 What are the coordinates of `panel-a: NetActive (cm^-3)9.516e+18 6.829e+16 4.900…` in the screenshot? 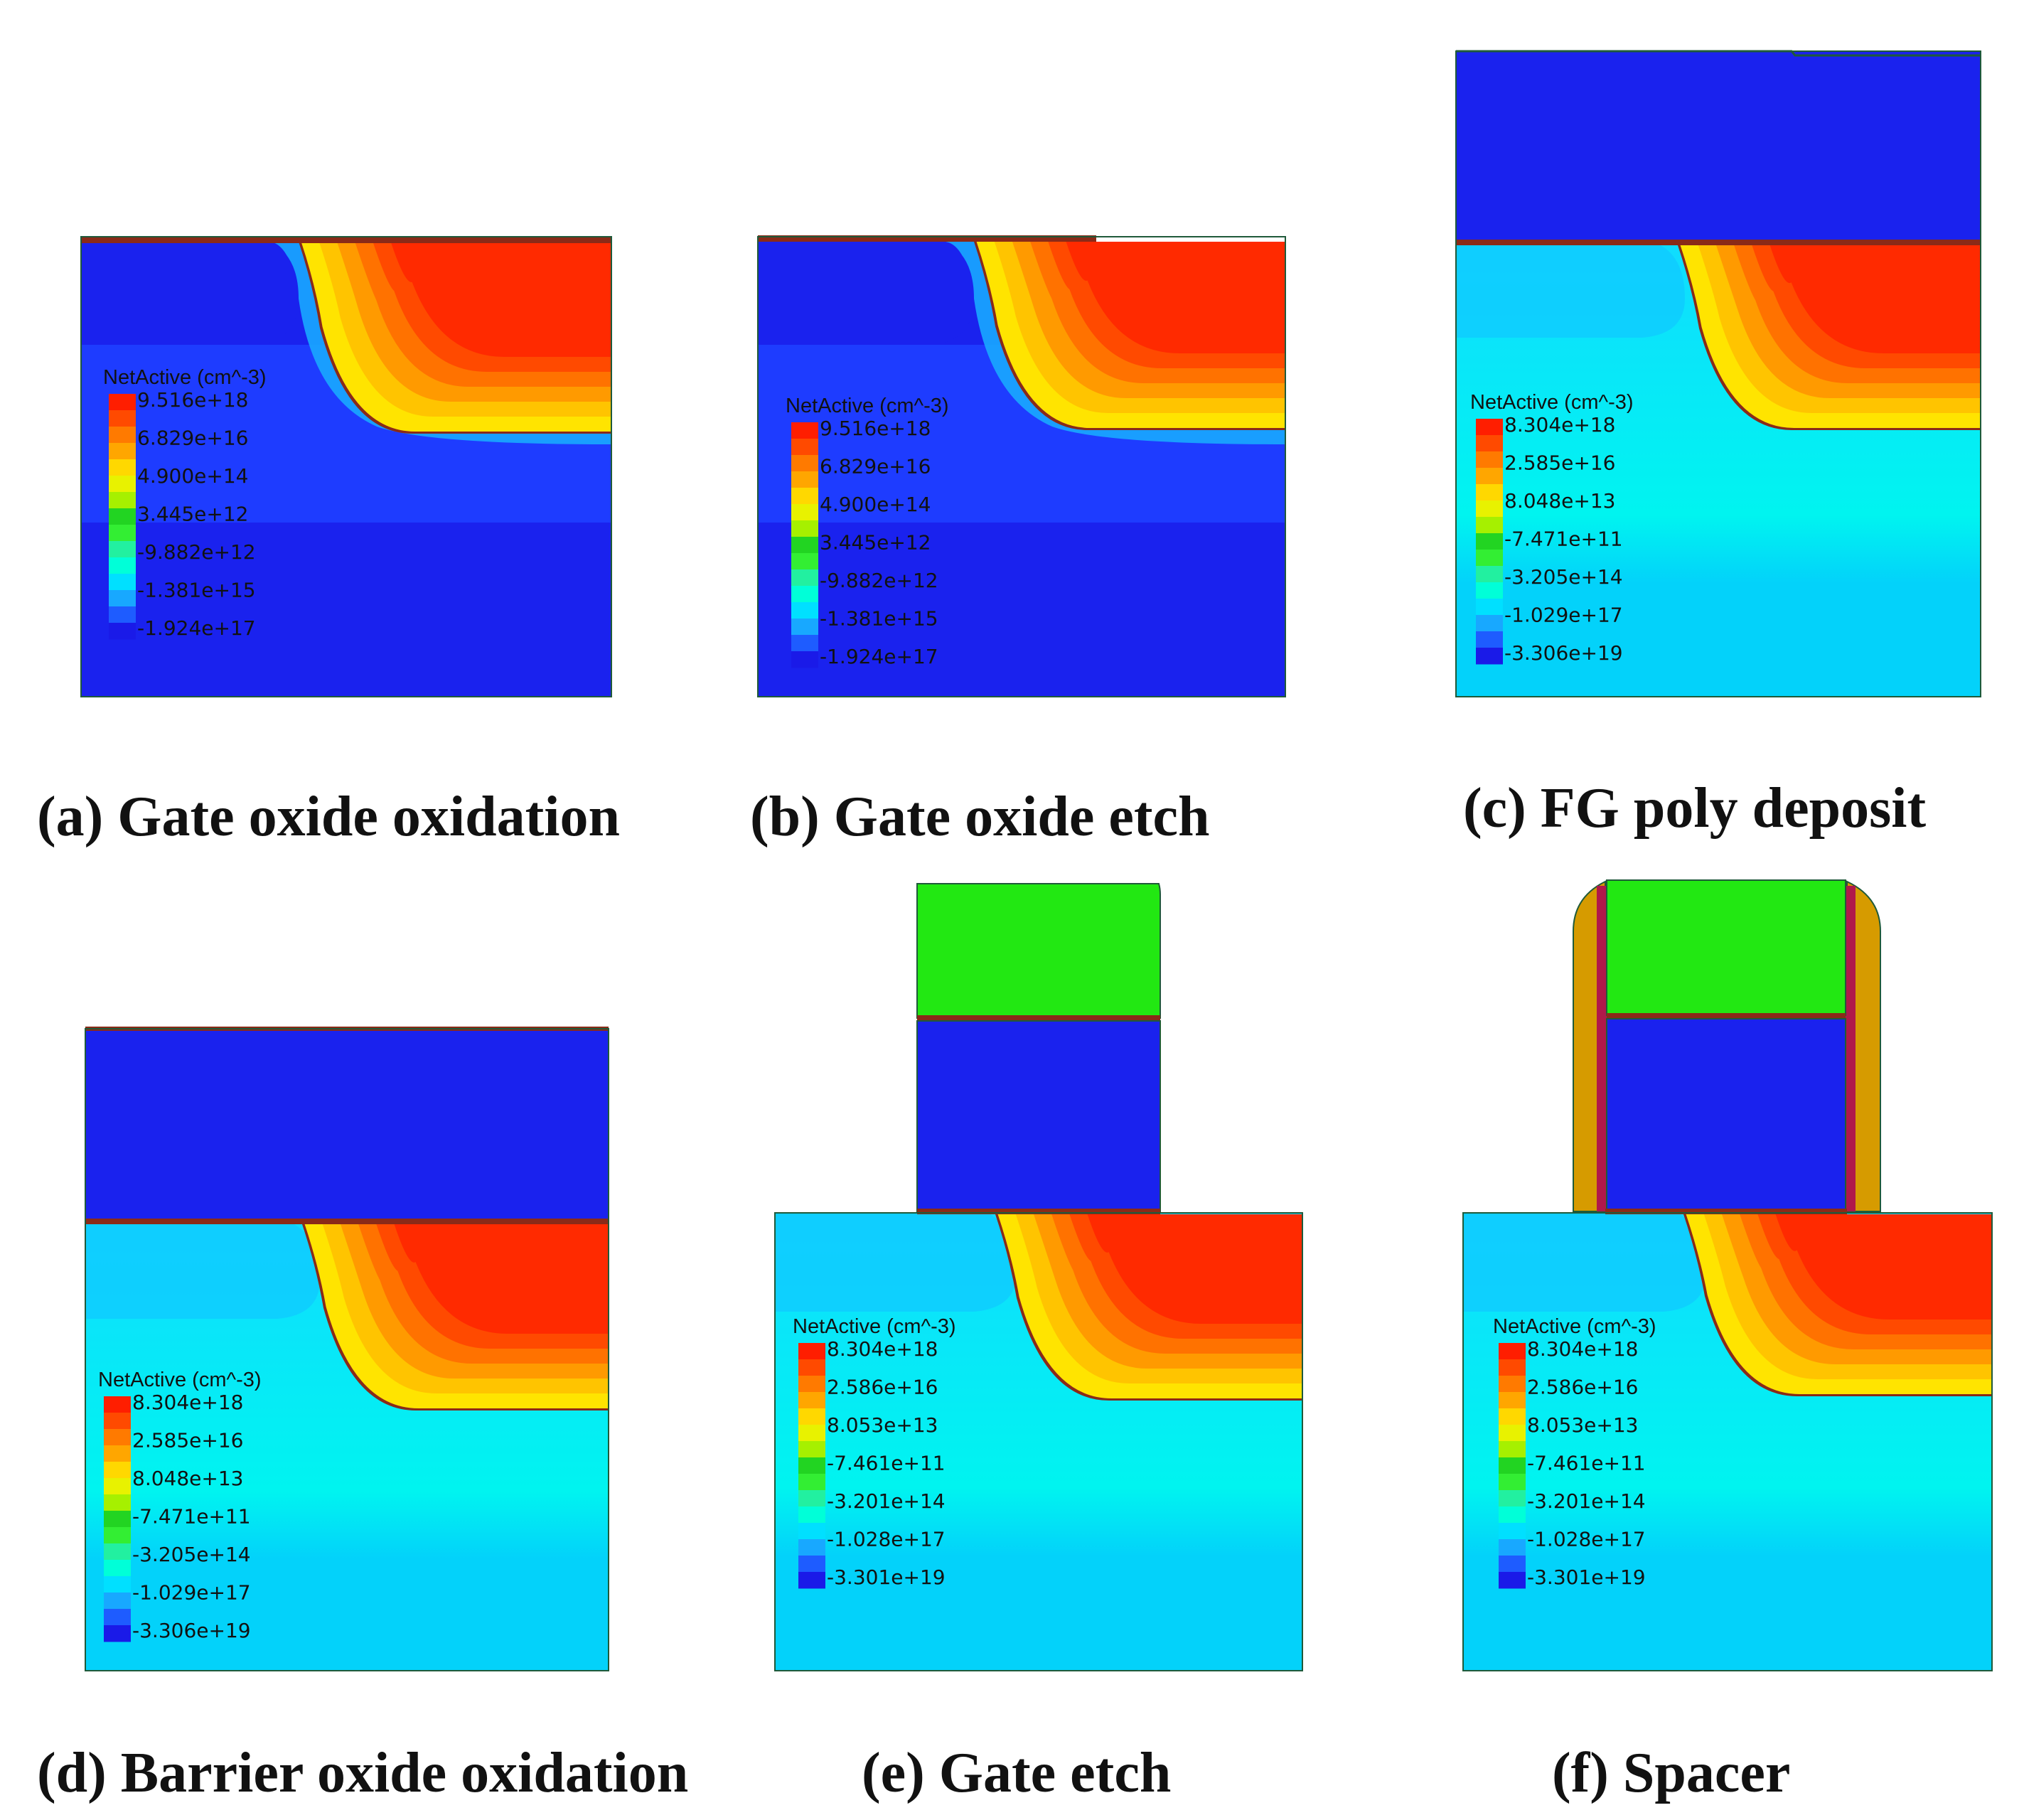 It's located at (328, 542).